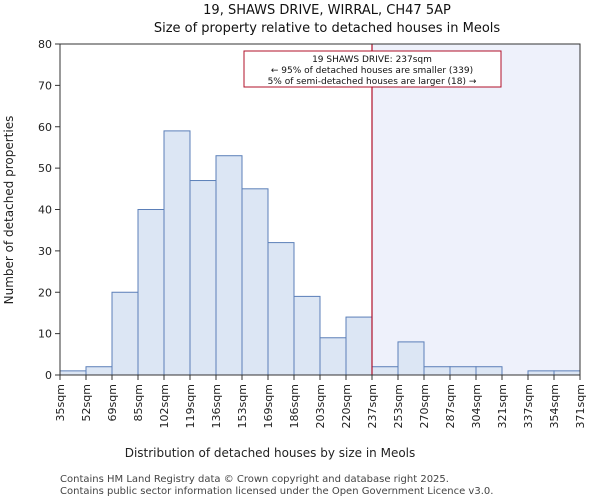 This screenshot has width=600, height=500. I want to click on x-tick-label: 337sqm, so click(528, 406).